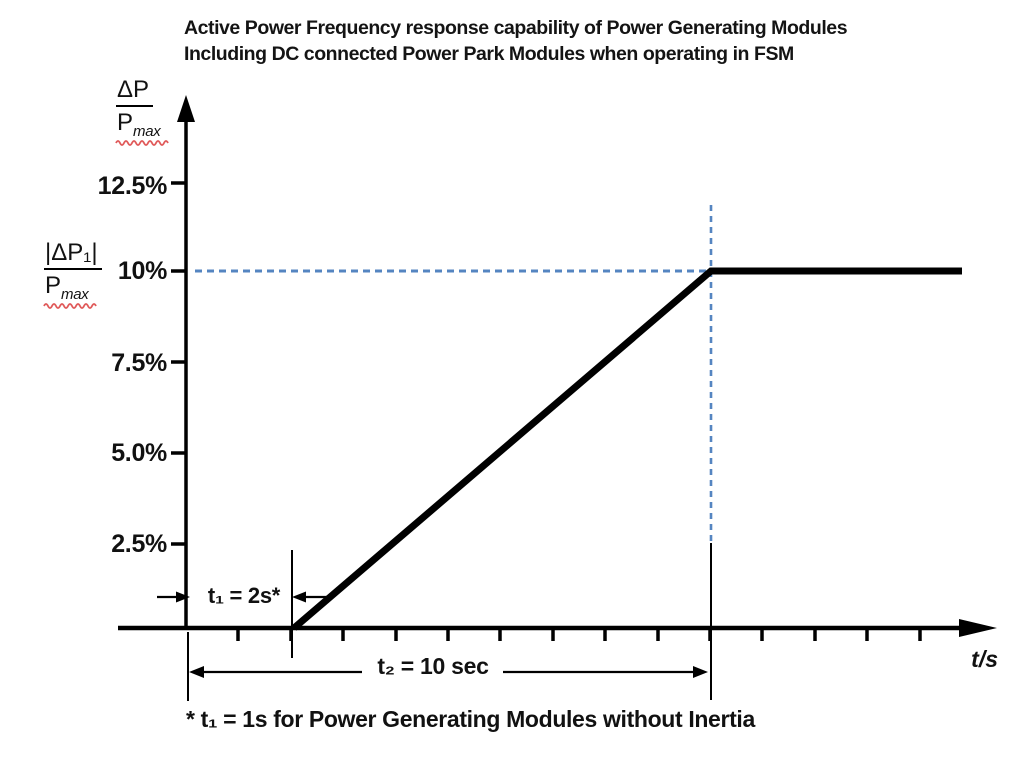  Describe the element at coordinates (244, 595) in the screenshot. I see `t1-annotation: t₁ = 2s*` at that location.